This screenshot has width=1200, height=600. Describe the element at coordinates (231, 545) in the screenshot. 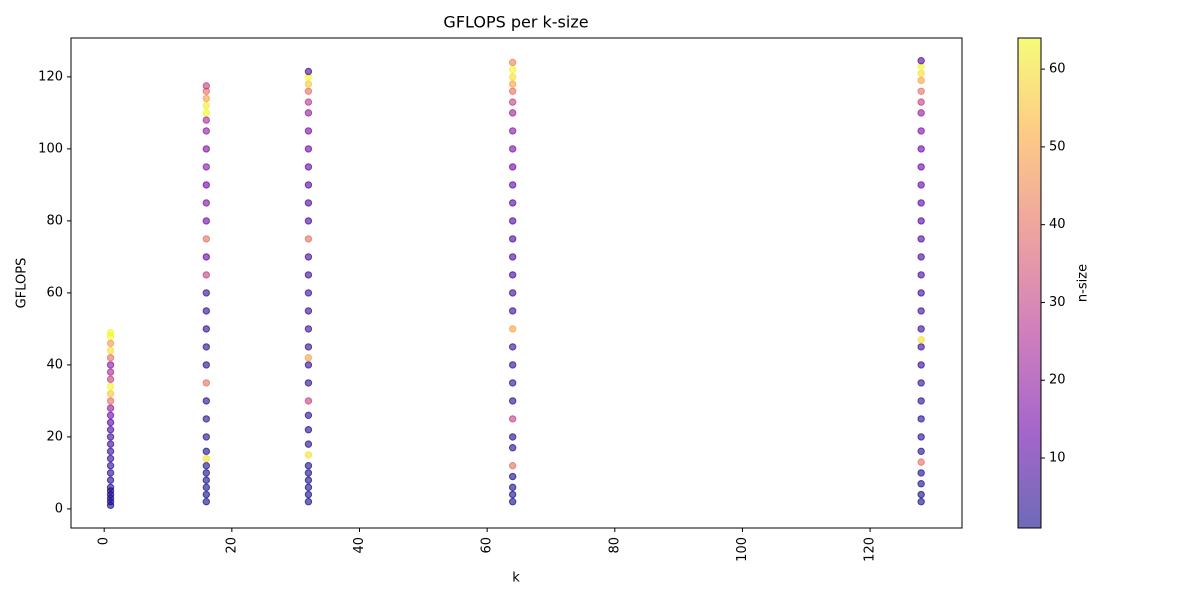

I see `x-tick-label: 20` at that location.